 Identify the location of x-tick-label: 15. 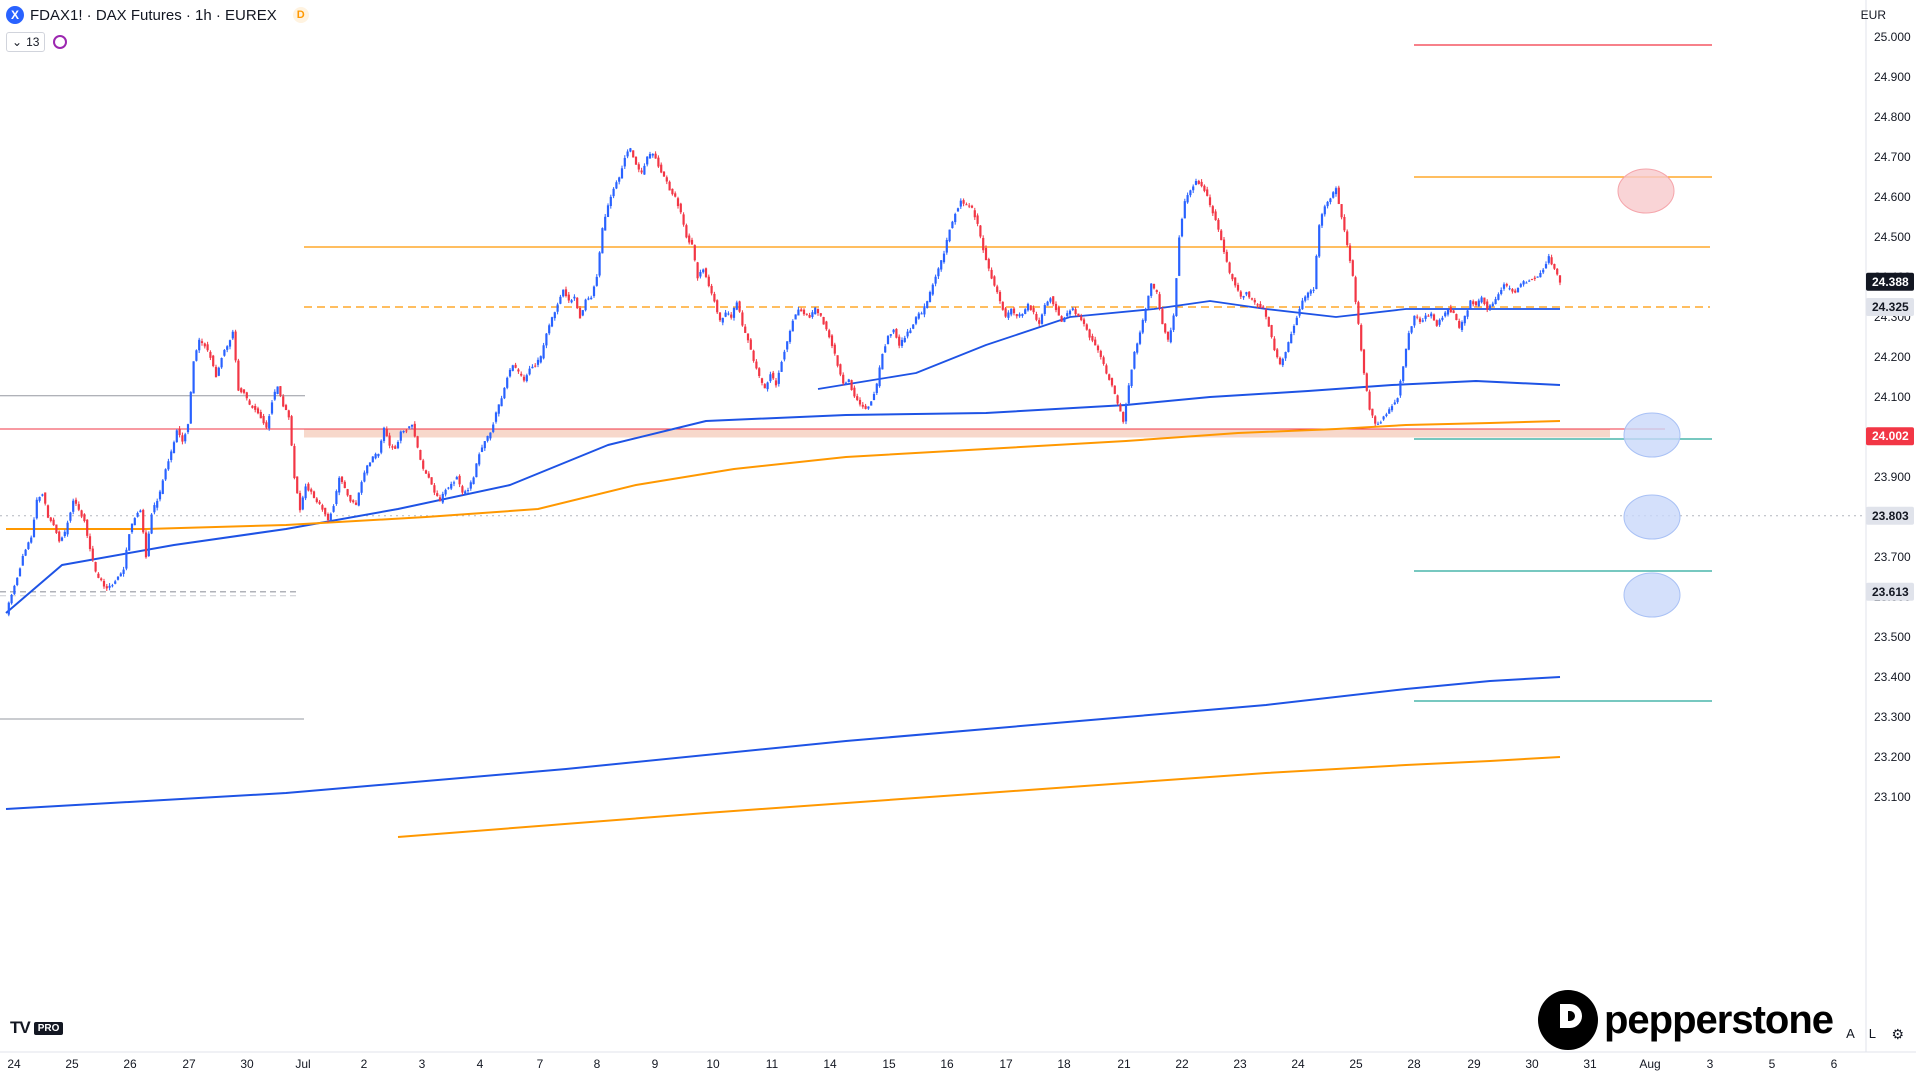
(889, 1064).